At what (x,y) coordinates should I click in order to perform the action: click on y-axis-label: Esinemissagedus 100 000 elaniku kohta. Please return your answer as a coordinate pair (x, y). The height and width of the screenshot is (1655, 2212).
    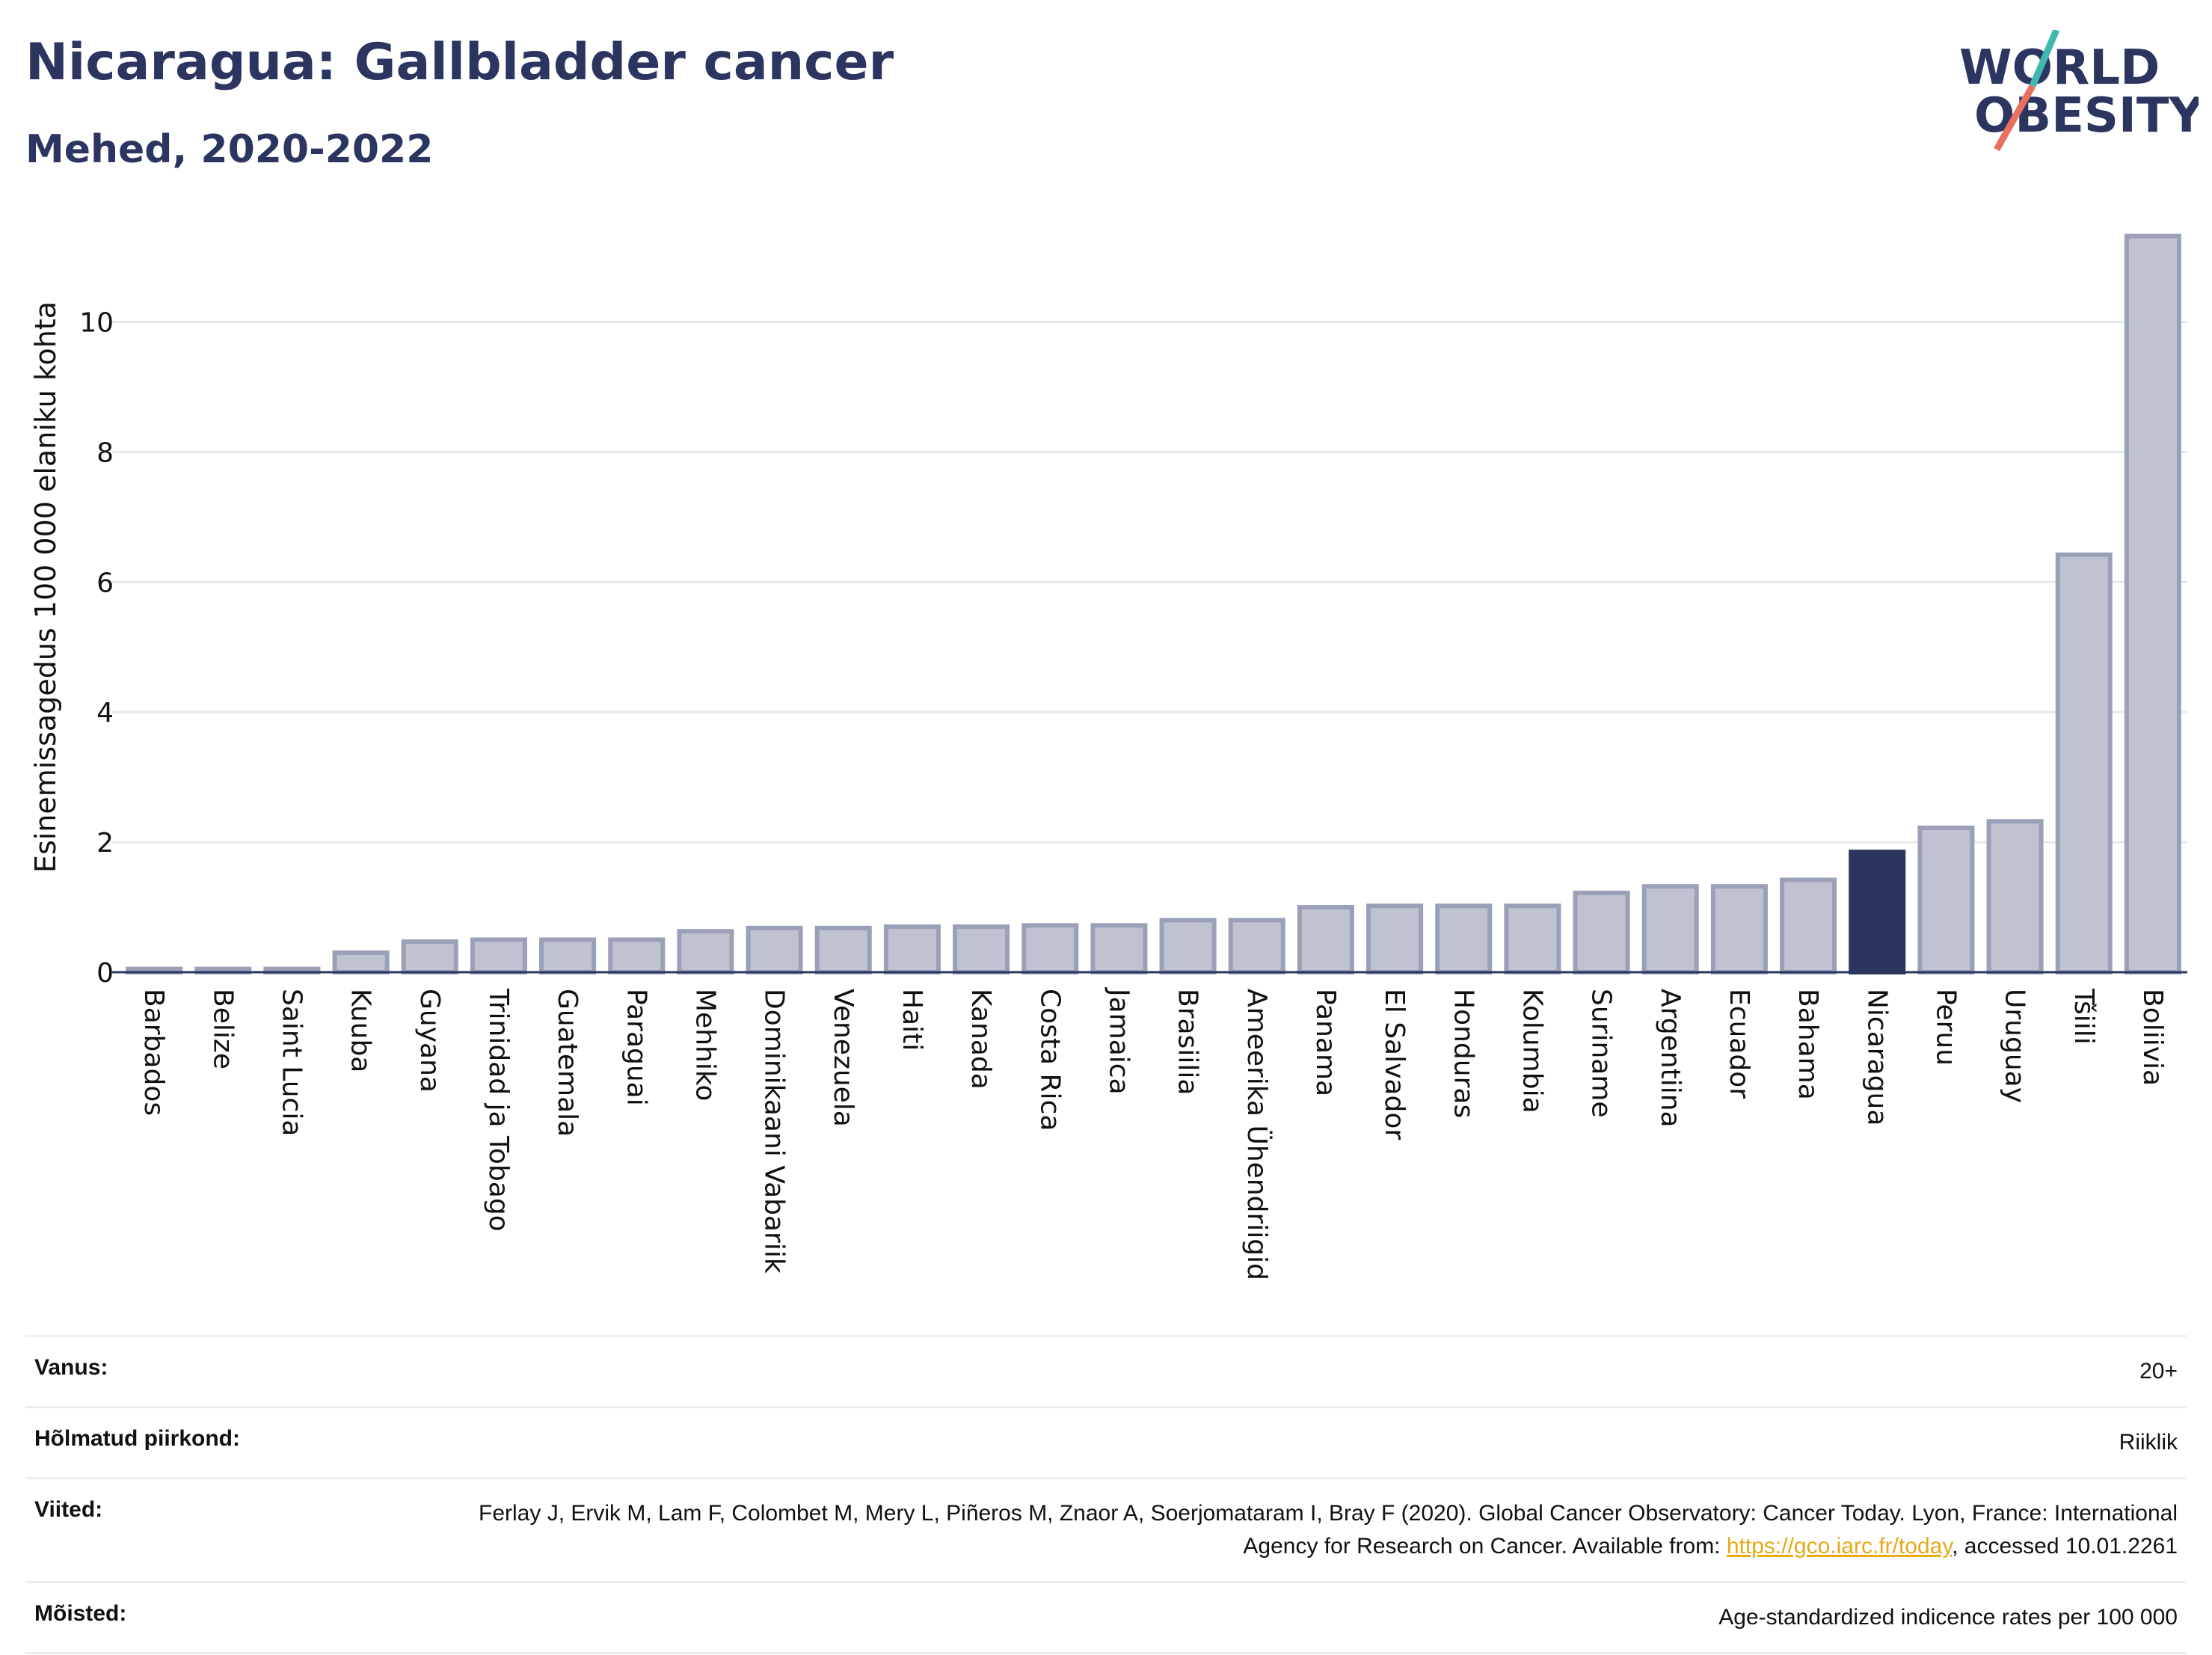
    Looking at the image, I should click on (45, 587).